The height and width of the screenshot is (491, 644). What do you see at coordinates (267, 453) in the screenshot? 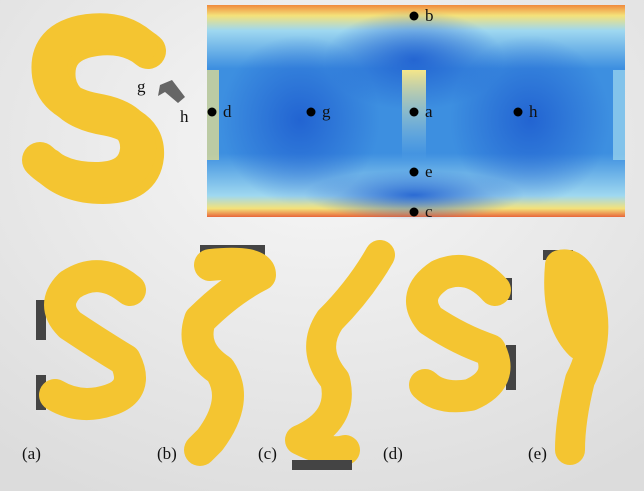
I see `panel-label: (c)` at bounding box center [267, 453].